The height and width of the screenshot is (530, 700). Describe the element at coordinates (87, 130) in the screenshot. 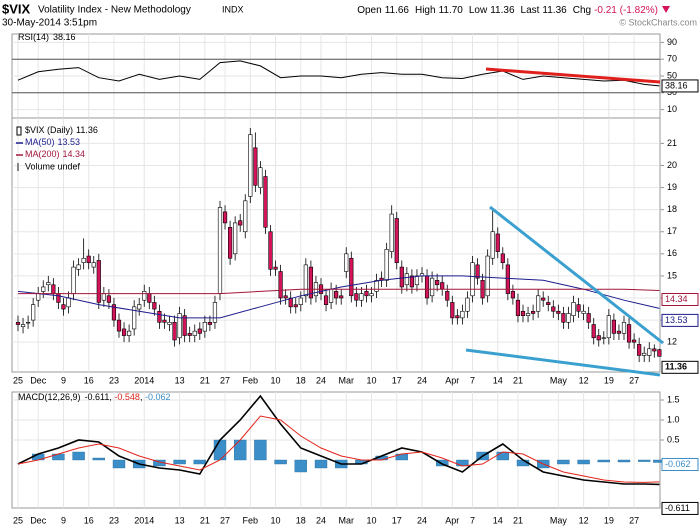

I see `legend-value: 11.36` at that location.